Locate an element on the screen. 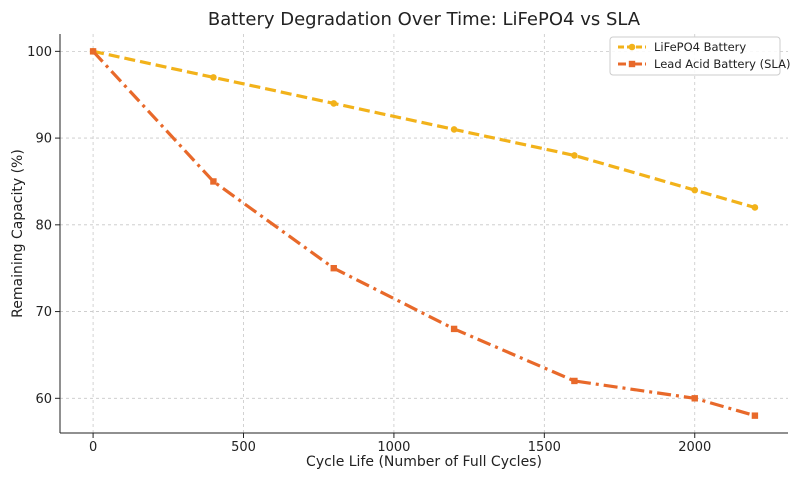  legend-label: LiFePO4 Battery is located at coordinates (700, 47).